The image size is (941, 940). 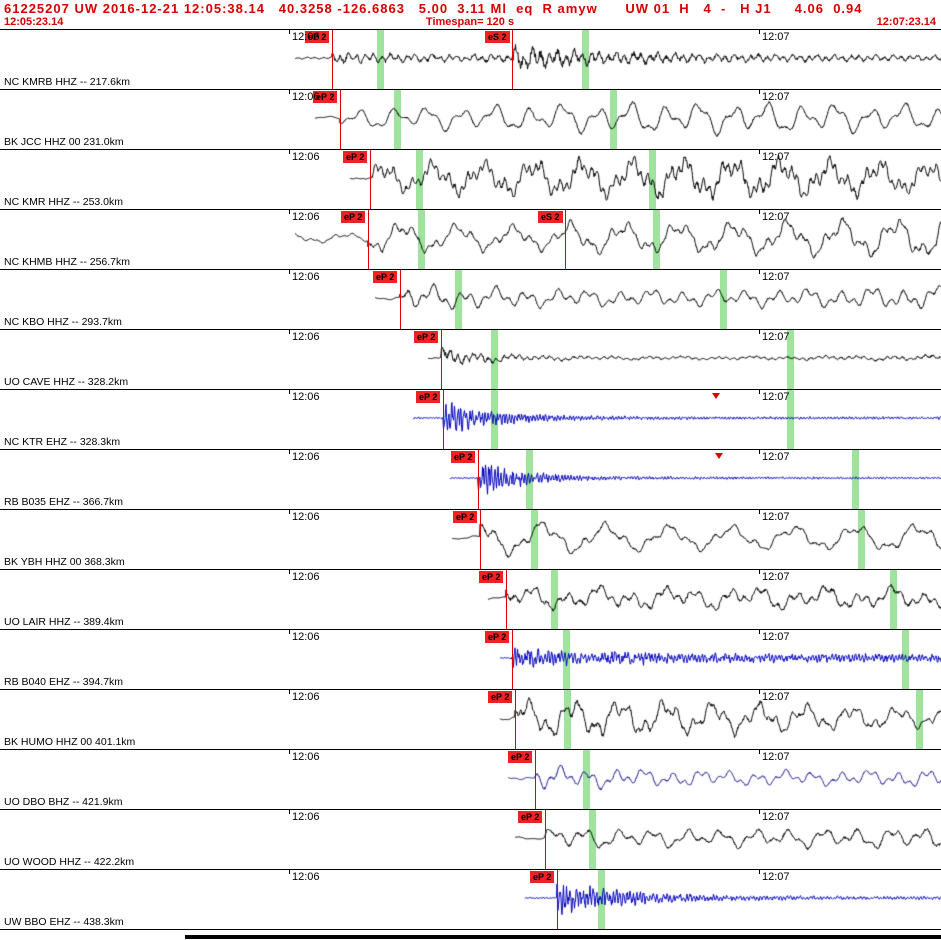 I want to click on trace-panel: 12:06 12:07 eP 2 UO DBO BHZ -- 421.9km, so click(x=470, y=780).